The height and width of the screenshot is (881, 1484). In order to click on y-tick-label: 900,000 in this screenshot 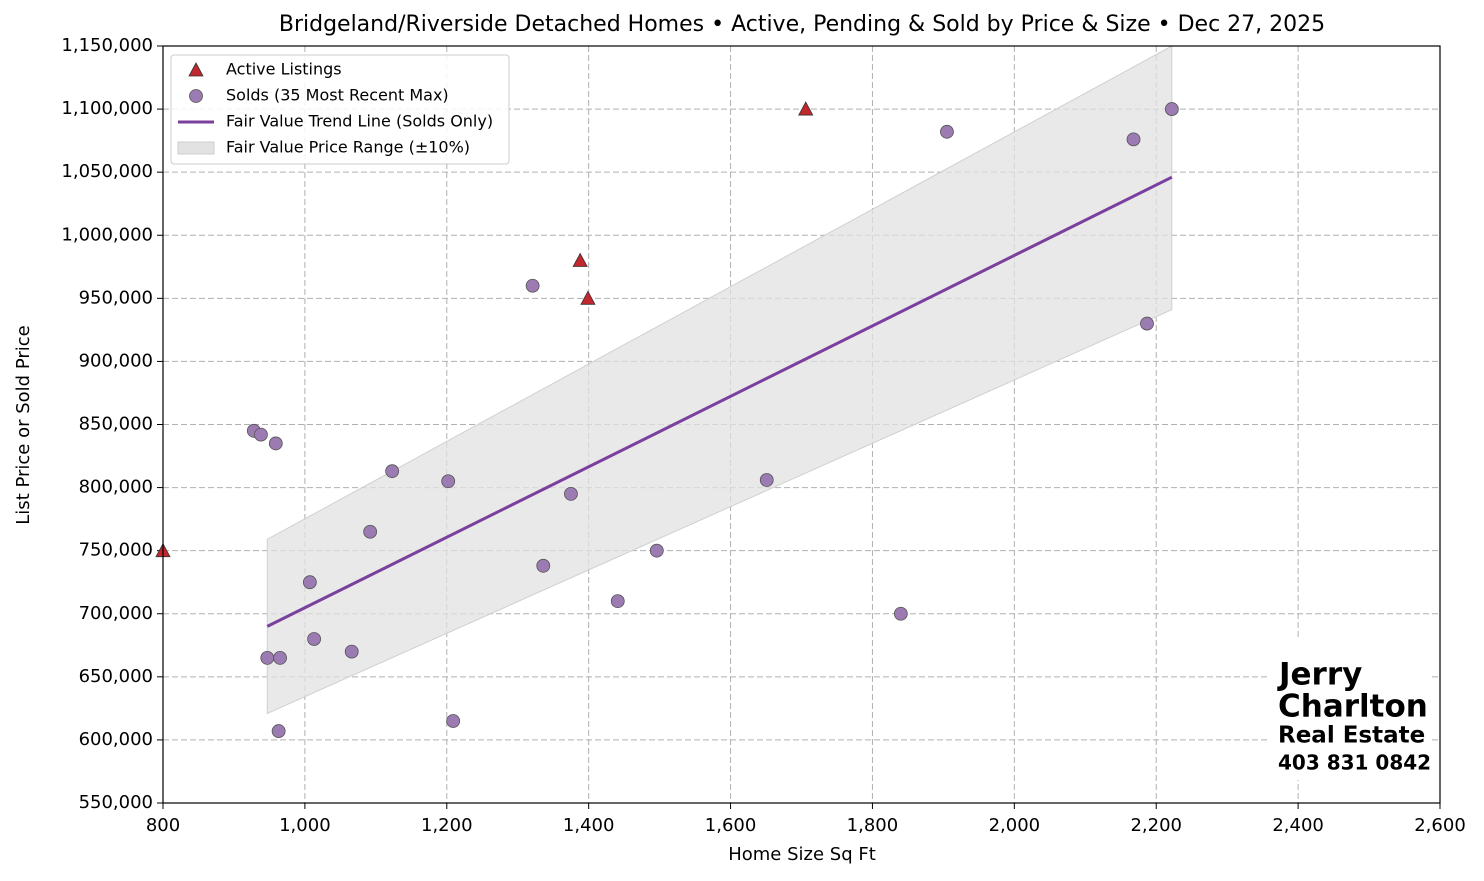, I will do `click(116, 360)`.